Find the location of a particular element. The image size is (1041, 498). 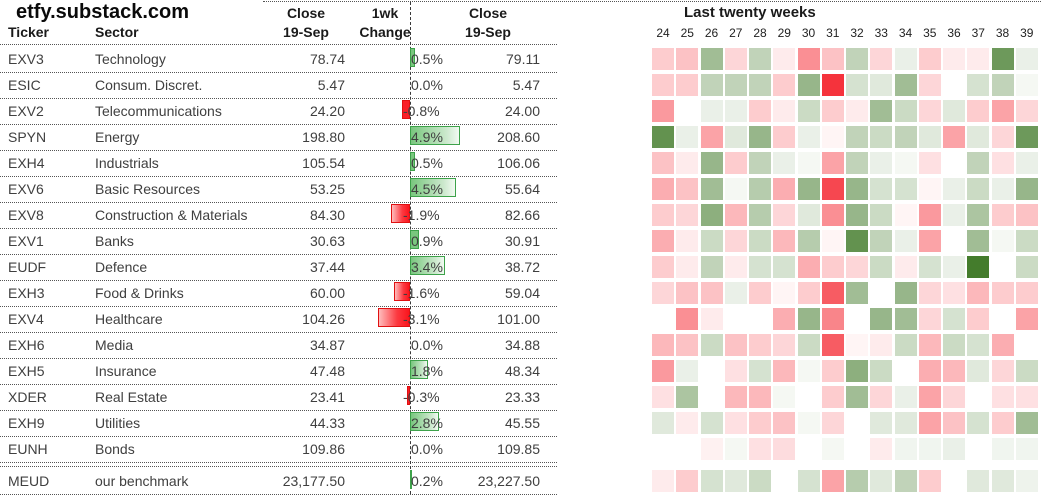

table-row: ESIC Consum. Discret. 5.47 0.0% 5.47 is located at coordinates (278, 85).